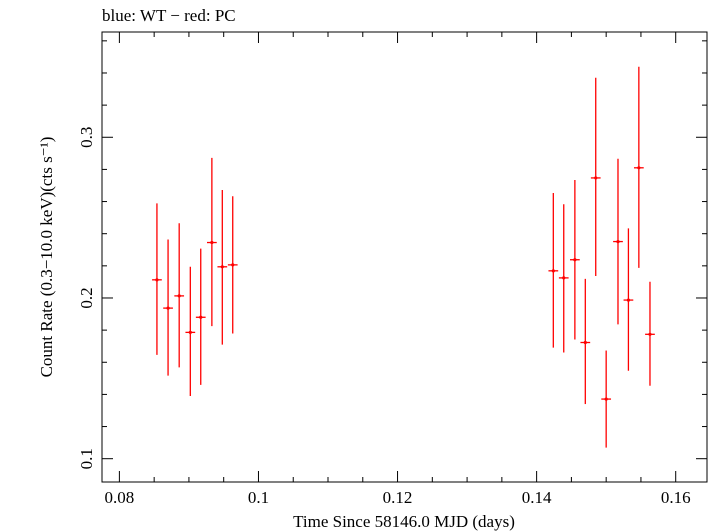 The image size is (709, 532). Describe the element at coordinates (120, 497) in the screenshot. I see `x-tick-label: 0.08` at that location.